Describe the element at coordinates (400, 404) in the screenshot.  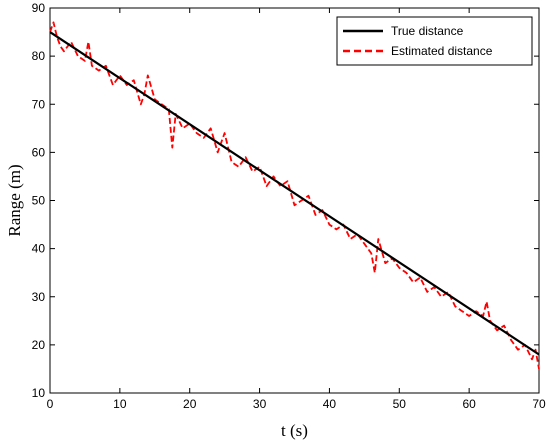
I see `x-tick-label: 50` at that location.